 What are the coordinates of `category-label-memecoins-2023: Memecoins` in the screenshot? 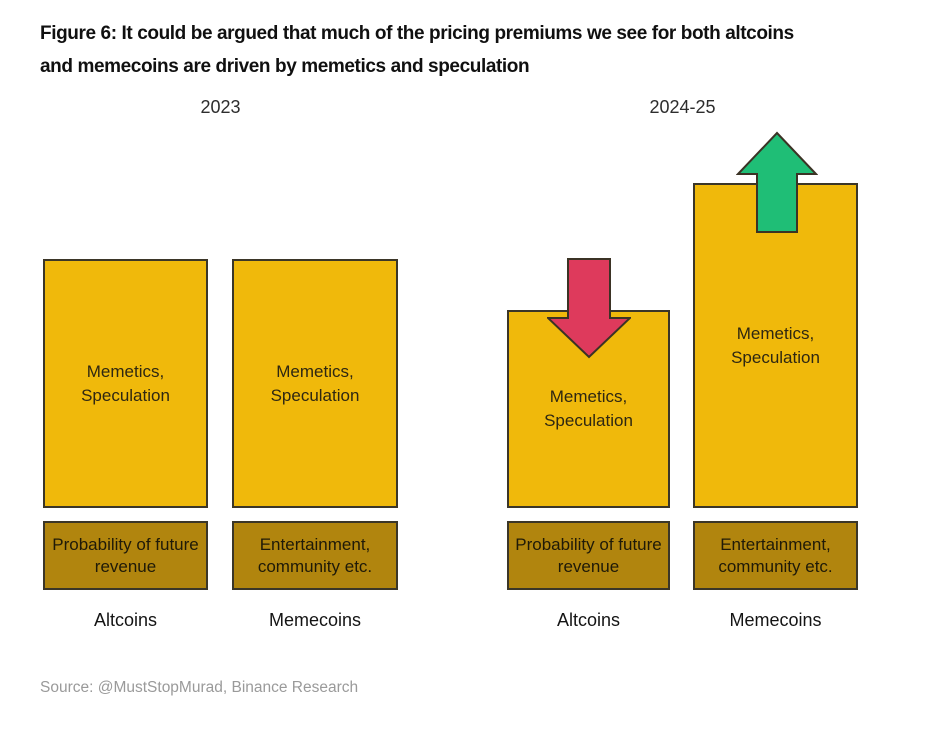 It's located at (315, 620).